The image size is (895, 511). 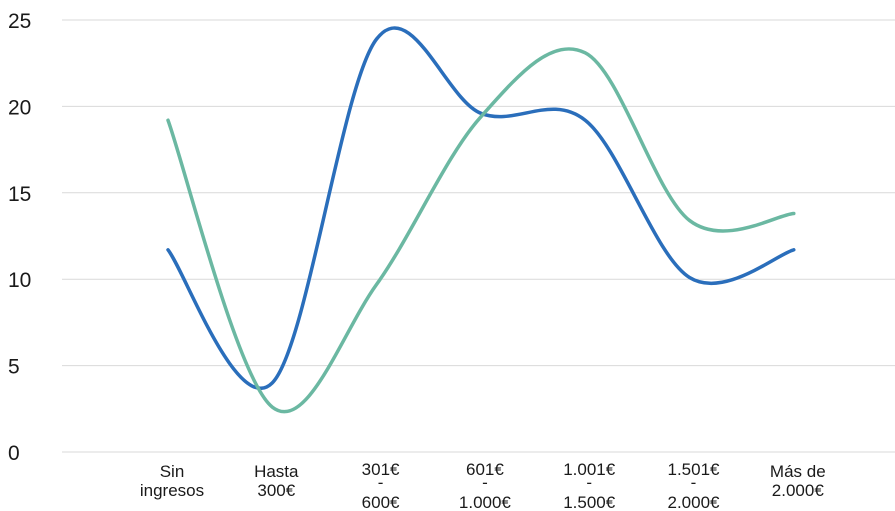 What do you see at coordinates (19, 194) in the screenshot?
I see `y-tick-label: 15` at bounding box center [19, 194].